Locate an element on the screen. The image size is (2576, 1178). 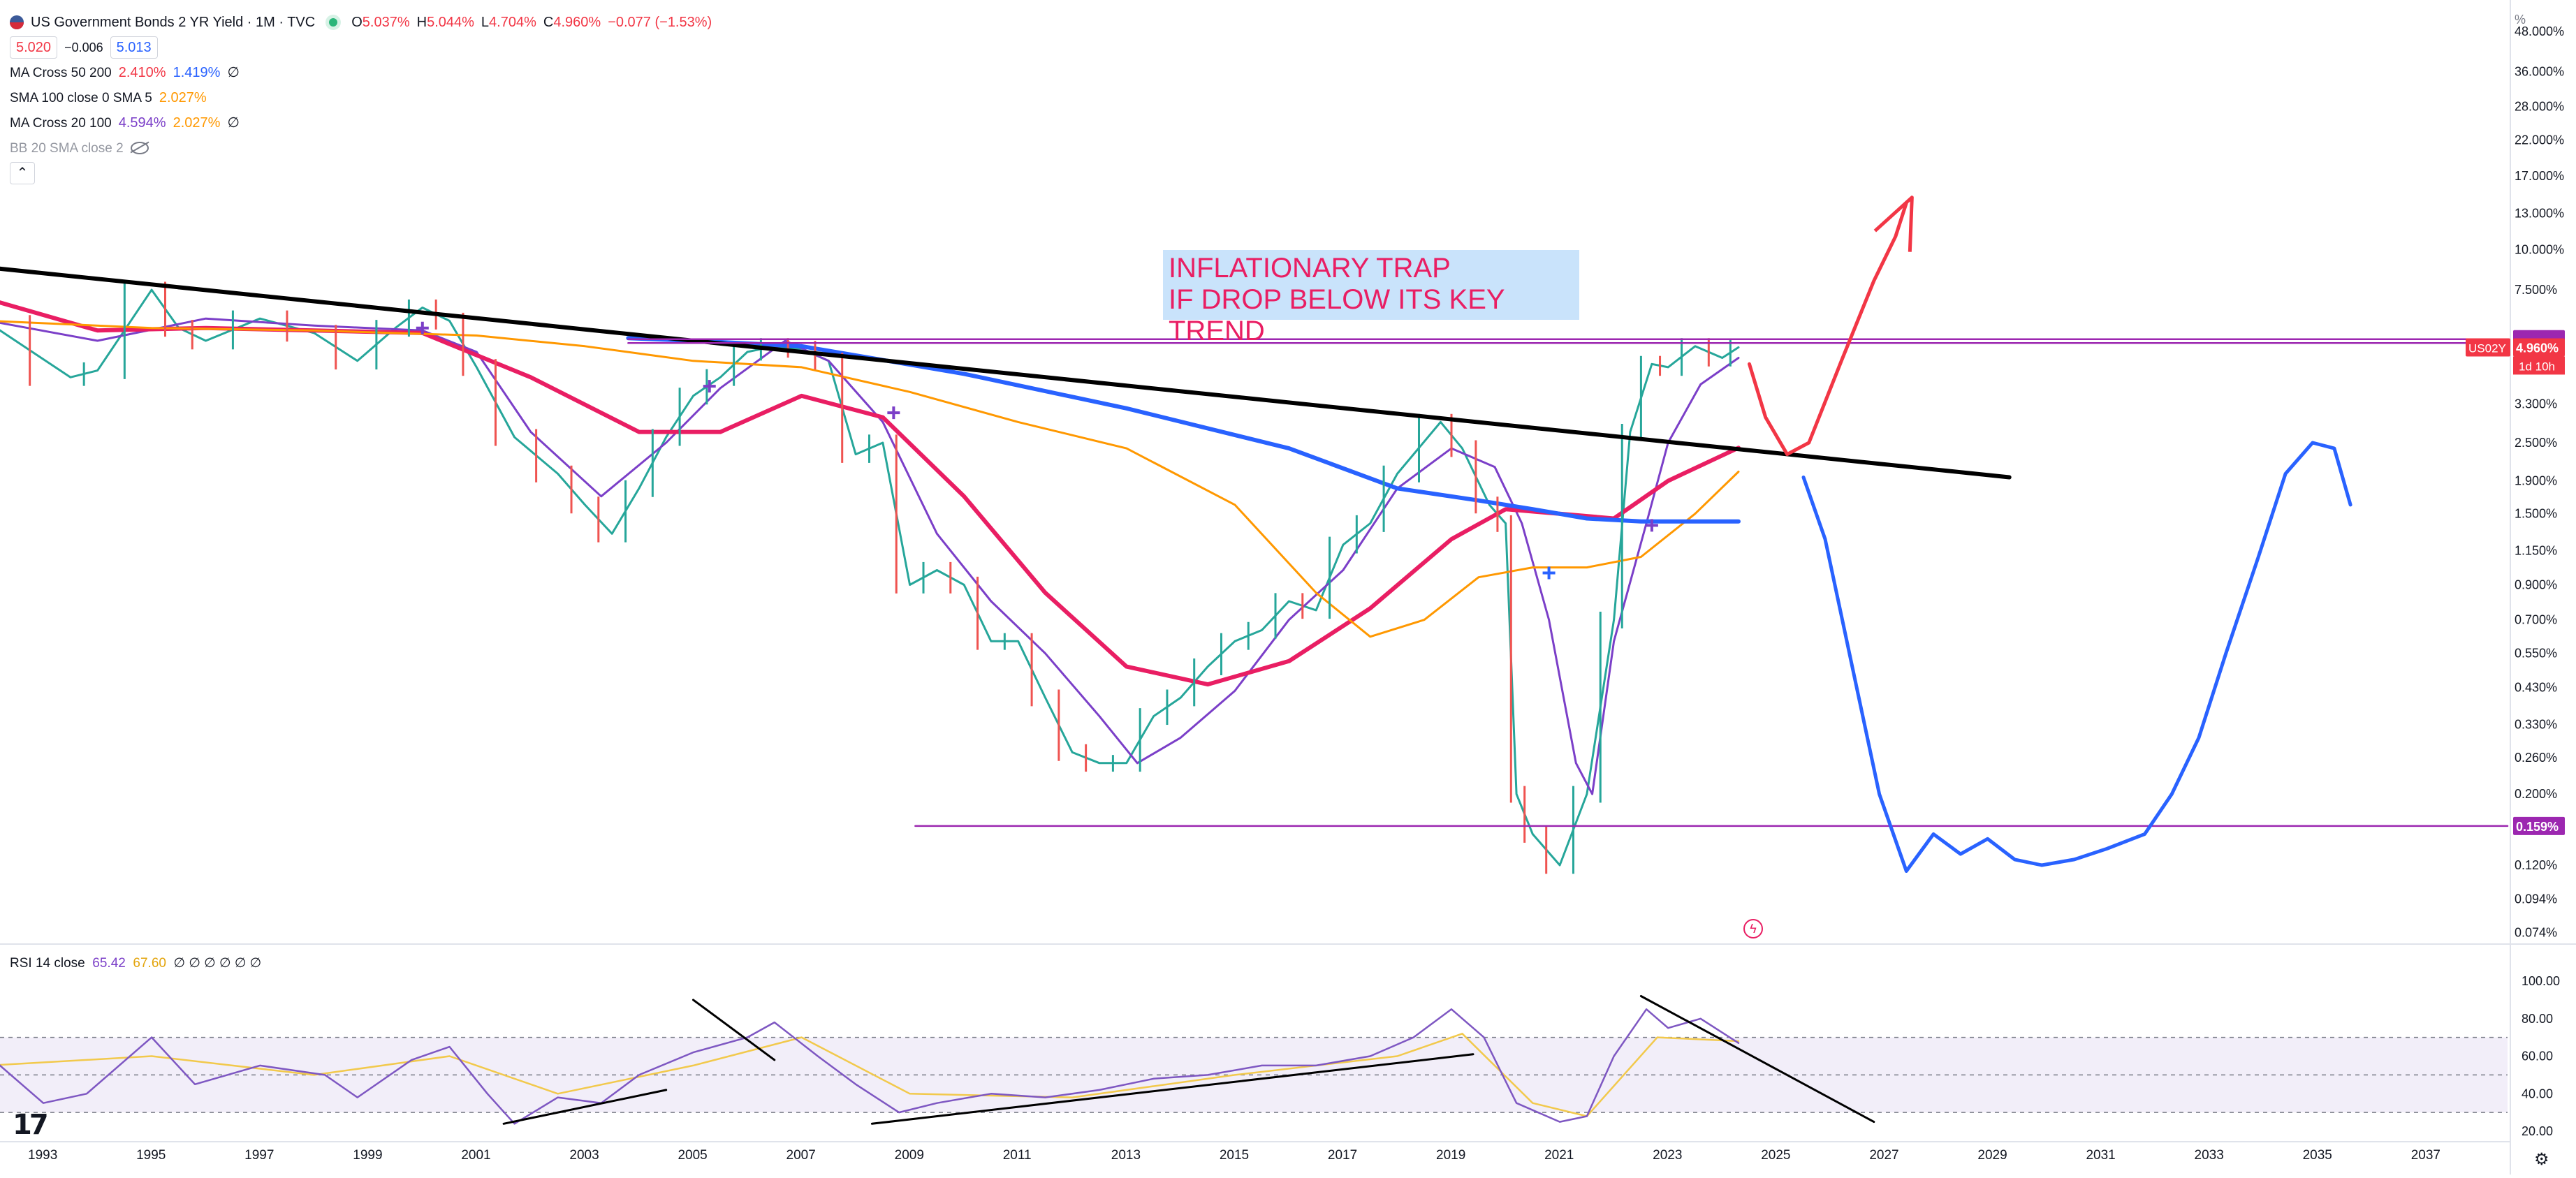
symbol-tag is located at coordinates (2488, 347).